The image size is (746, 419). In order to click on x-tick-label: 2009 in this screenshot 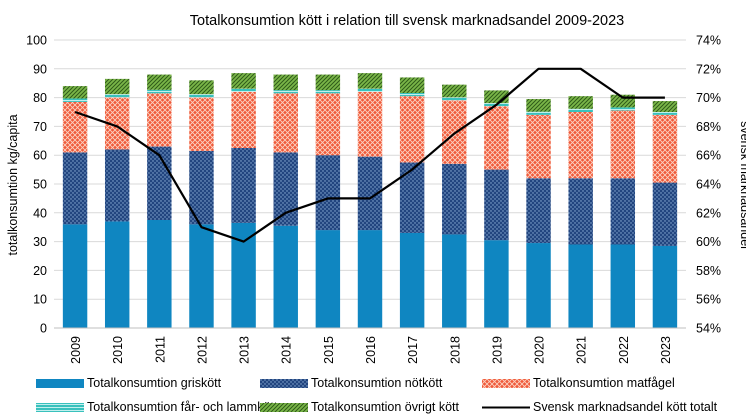, I will do `click(76, 350)`.